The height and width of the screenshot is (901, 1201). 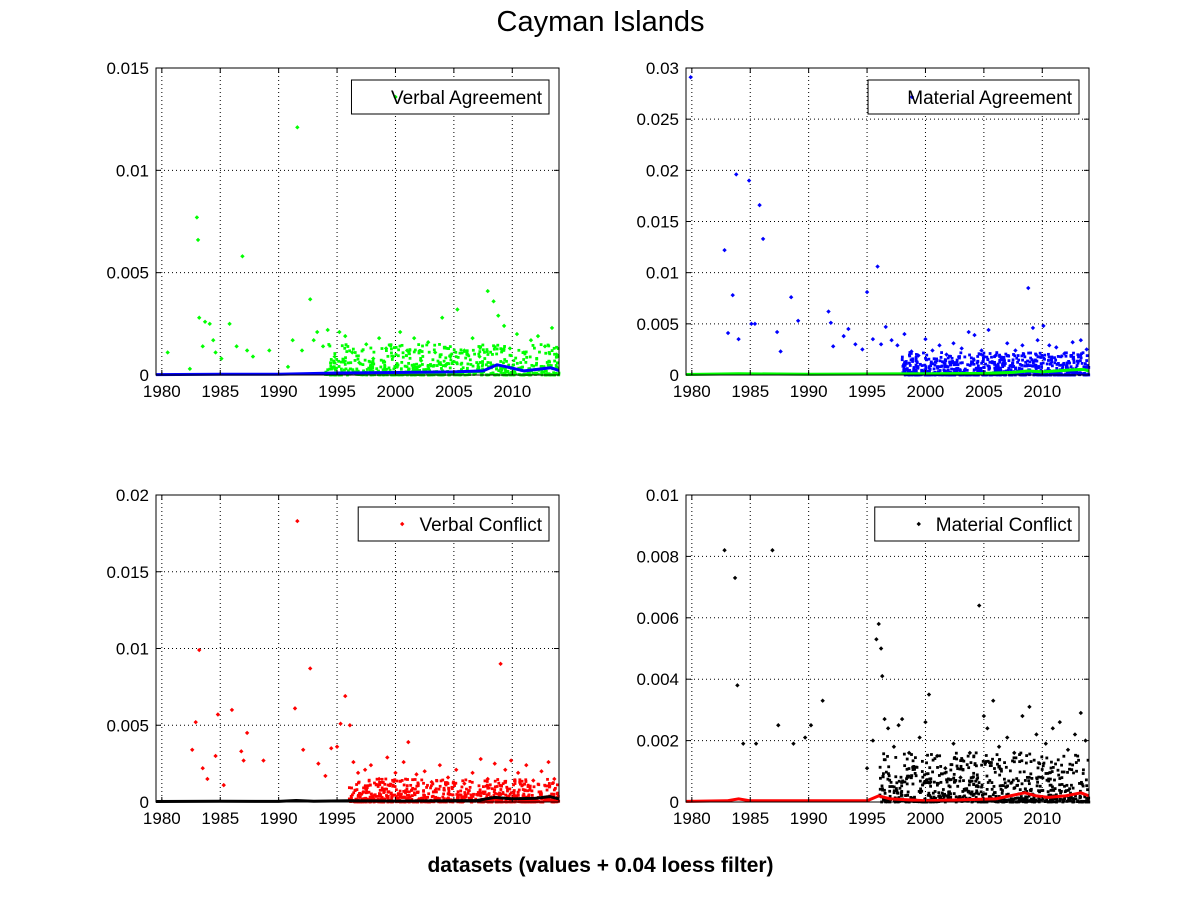 What do you see at coordinates (977, 524) in the screenshot?
I see `legend: Material Conflict` at bounding box center [977, 524].